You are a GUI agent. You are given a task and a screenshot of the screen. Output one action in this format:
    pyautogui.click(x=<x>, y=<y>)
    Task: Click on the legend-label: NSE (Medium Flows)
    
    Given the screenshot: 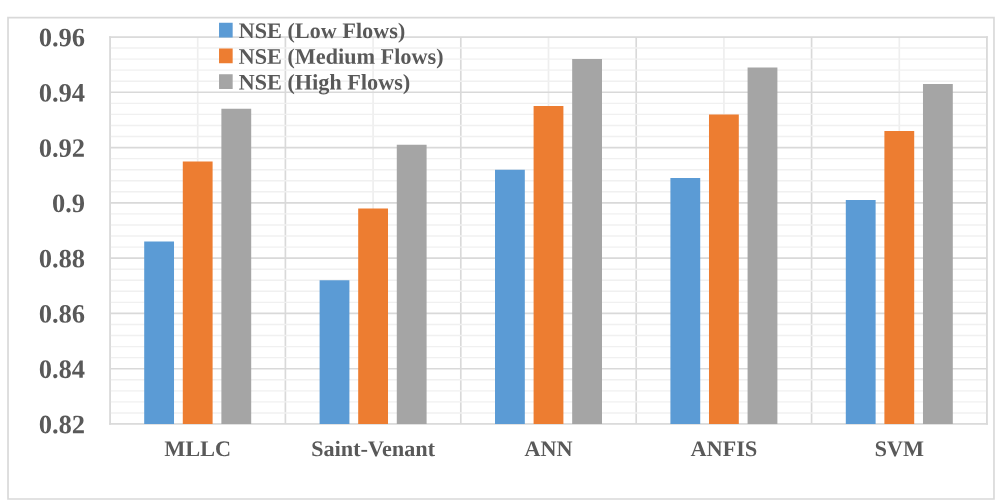 What is the action you would take?
    pyautogui.click(x=341, y=58)
    